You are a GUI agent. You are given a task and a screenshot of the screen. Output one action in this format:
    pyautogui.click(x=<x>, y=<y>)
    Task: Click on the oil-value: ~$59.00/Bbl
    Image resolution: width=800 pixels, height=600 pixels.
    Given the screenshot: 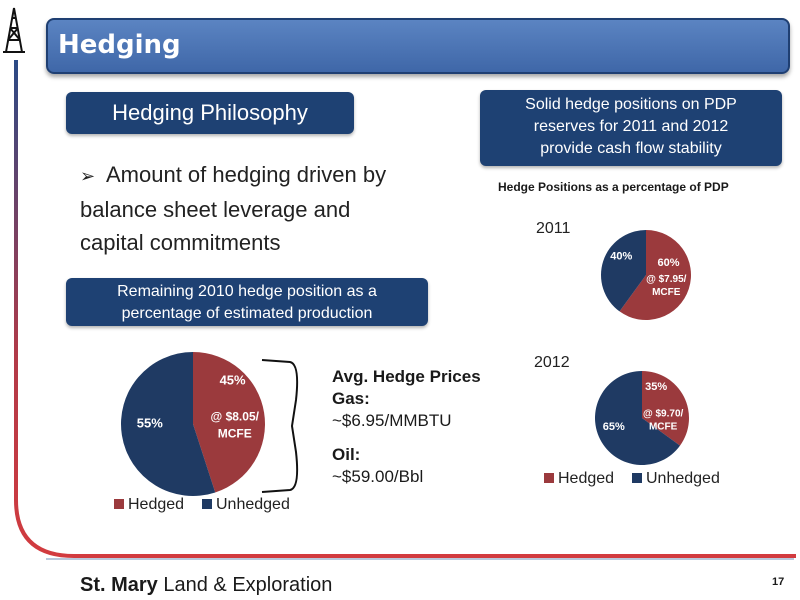 What is the action you would take?
    pyautogui.click(x=378, y=476)
    